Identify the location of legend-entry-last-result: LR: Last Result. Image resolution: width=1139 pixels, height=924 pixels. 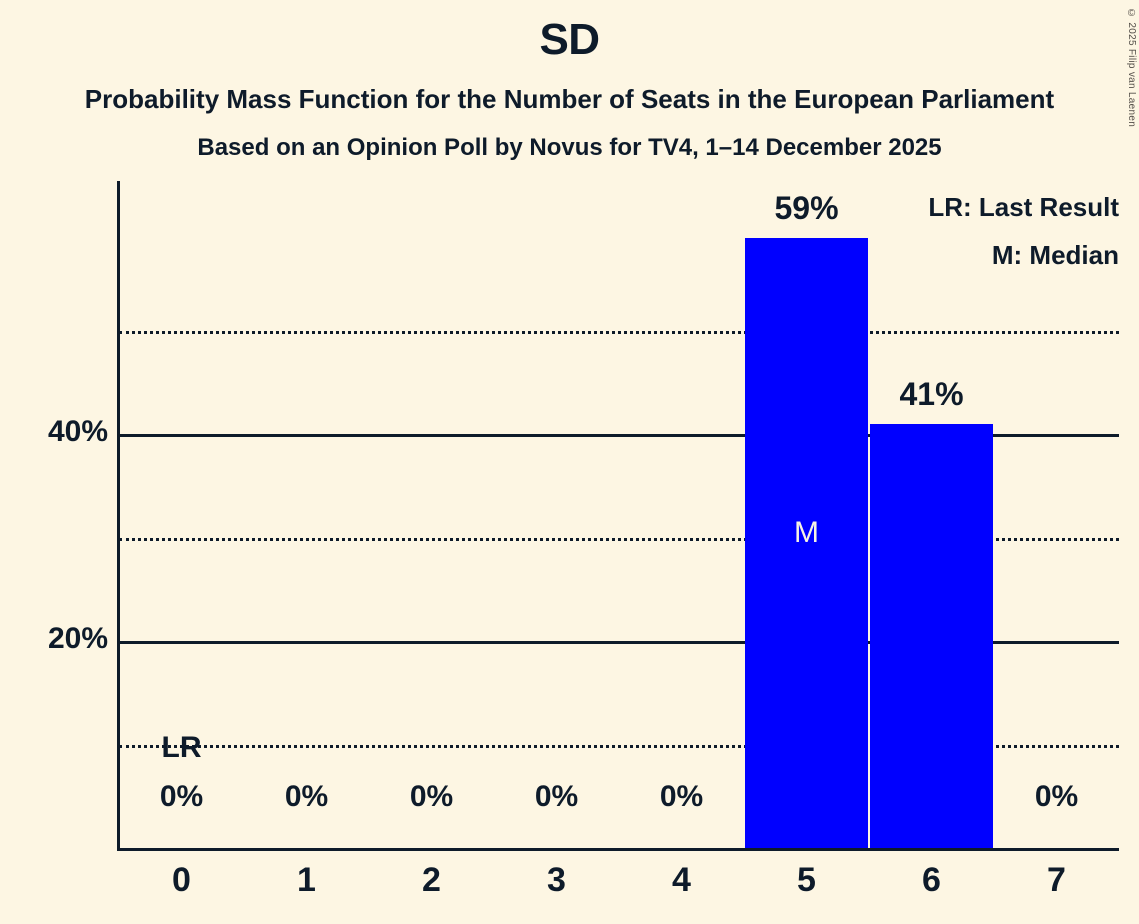
(1023, 207).